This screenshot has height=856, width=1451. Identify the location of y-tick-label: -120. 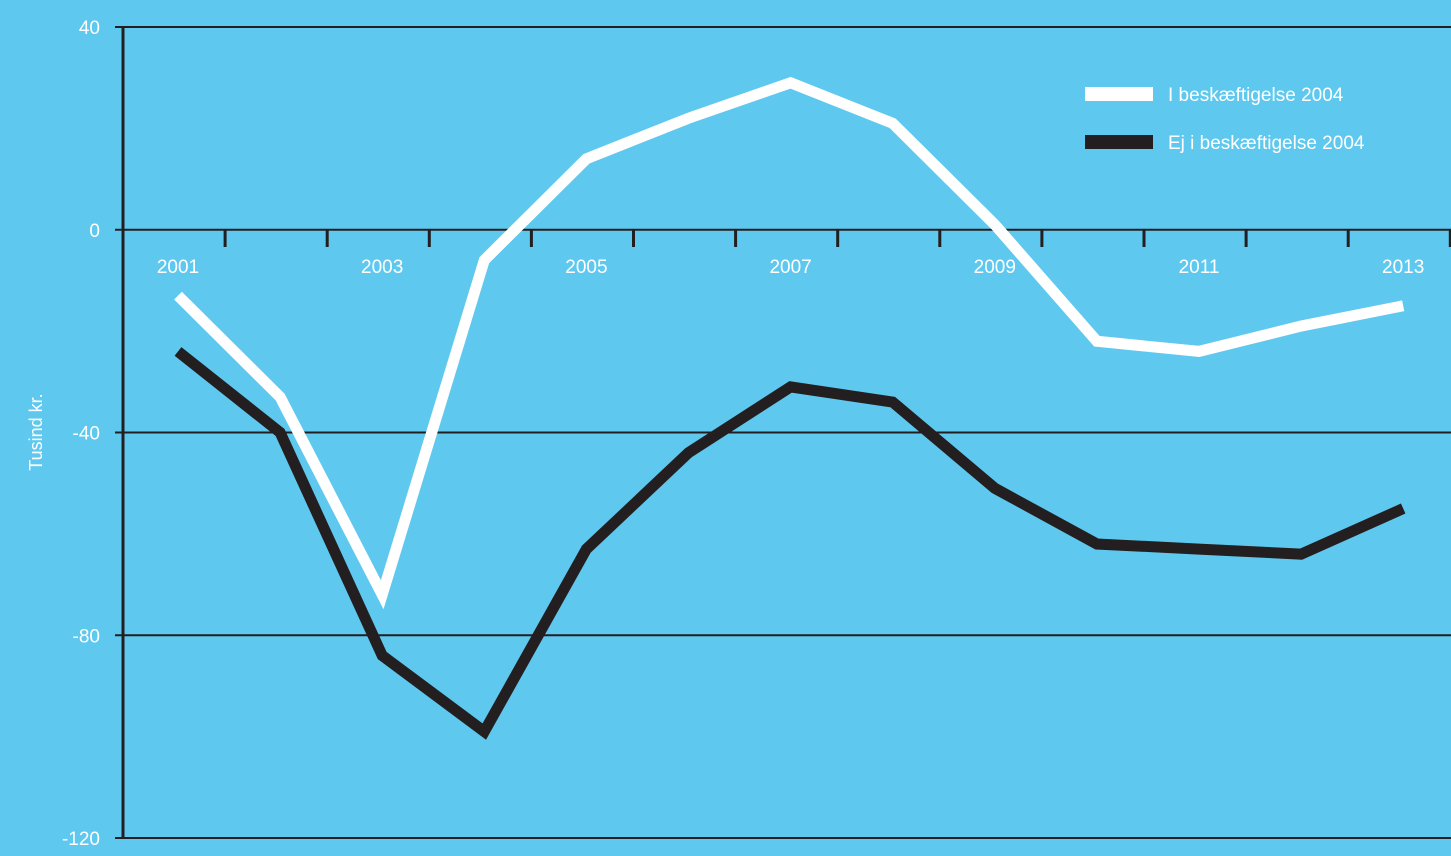
(81, 839).